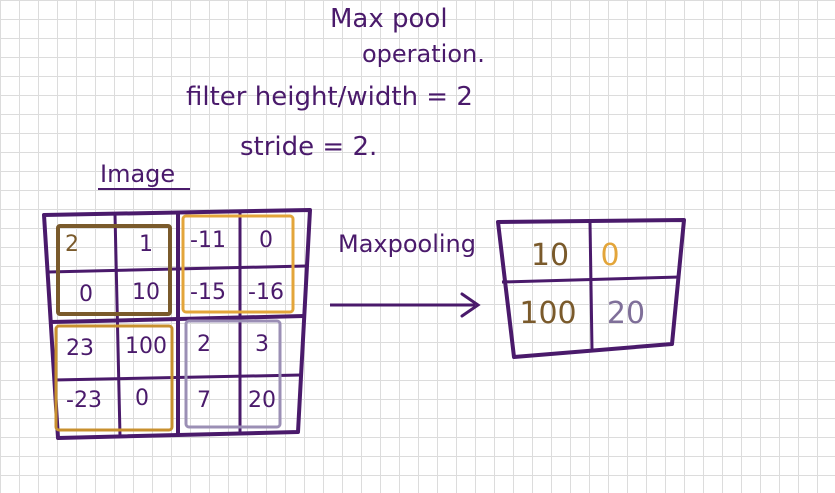 This screenshot has width=835, height=493. Describe the element at coordinates (204, 400) in the screenshot. I see `input-cell: 7` at that location.